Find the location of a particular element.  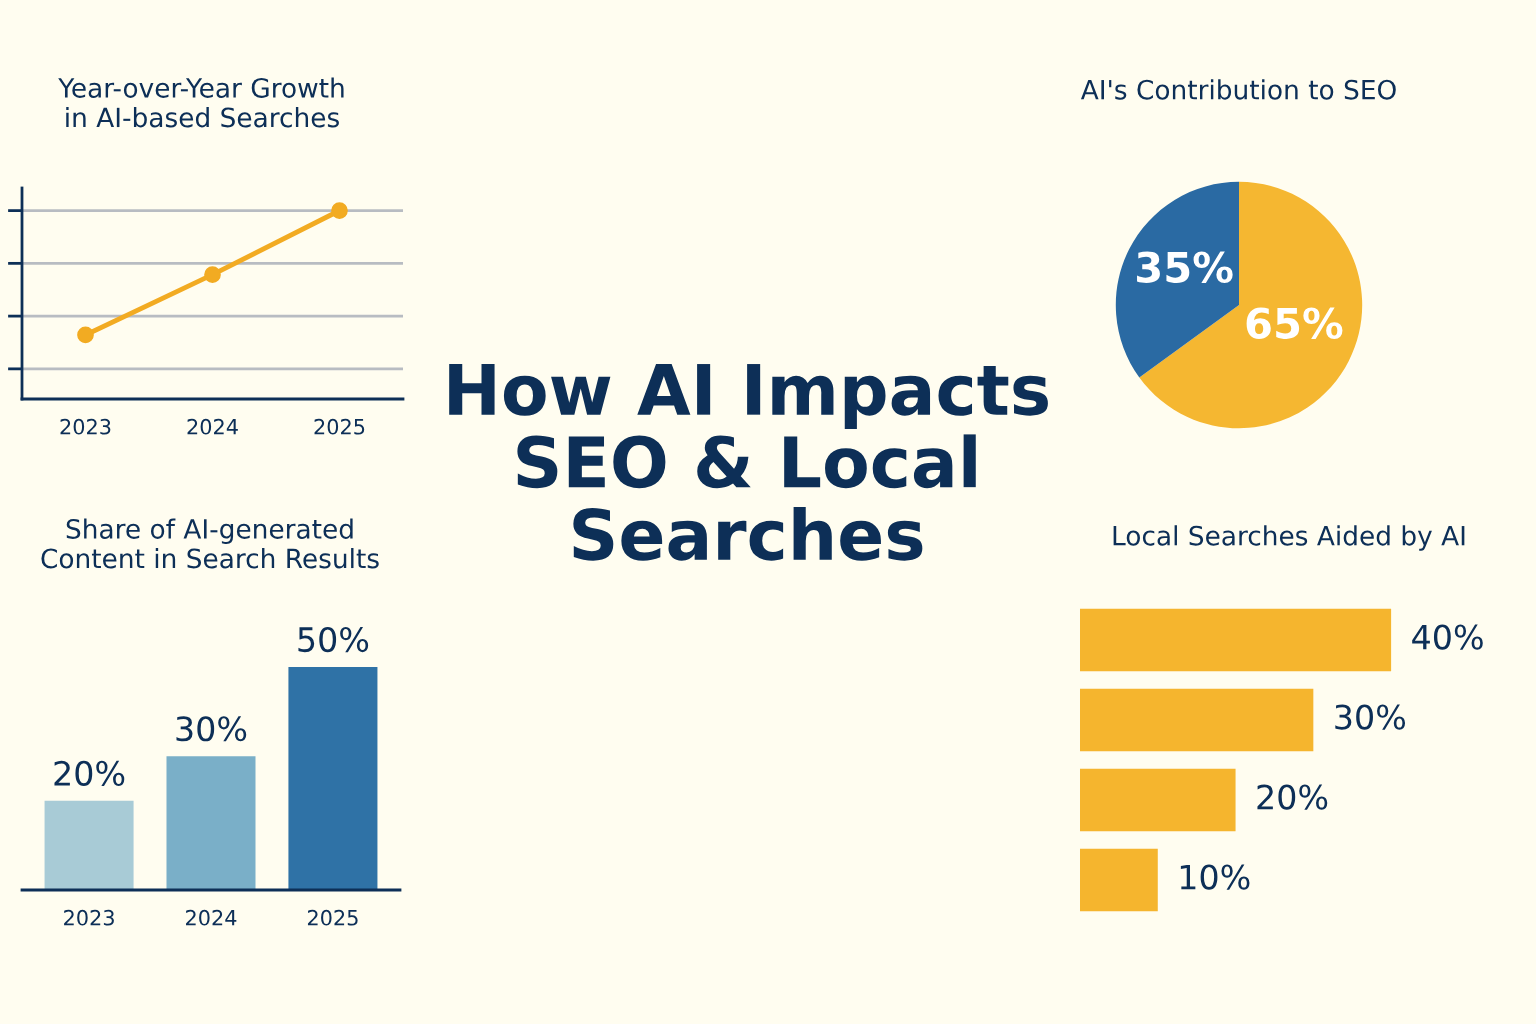

chart-title: Local Searches Aided by AI is located at coordinates (1289, 538).